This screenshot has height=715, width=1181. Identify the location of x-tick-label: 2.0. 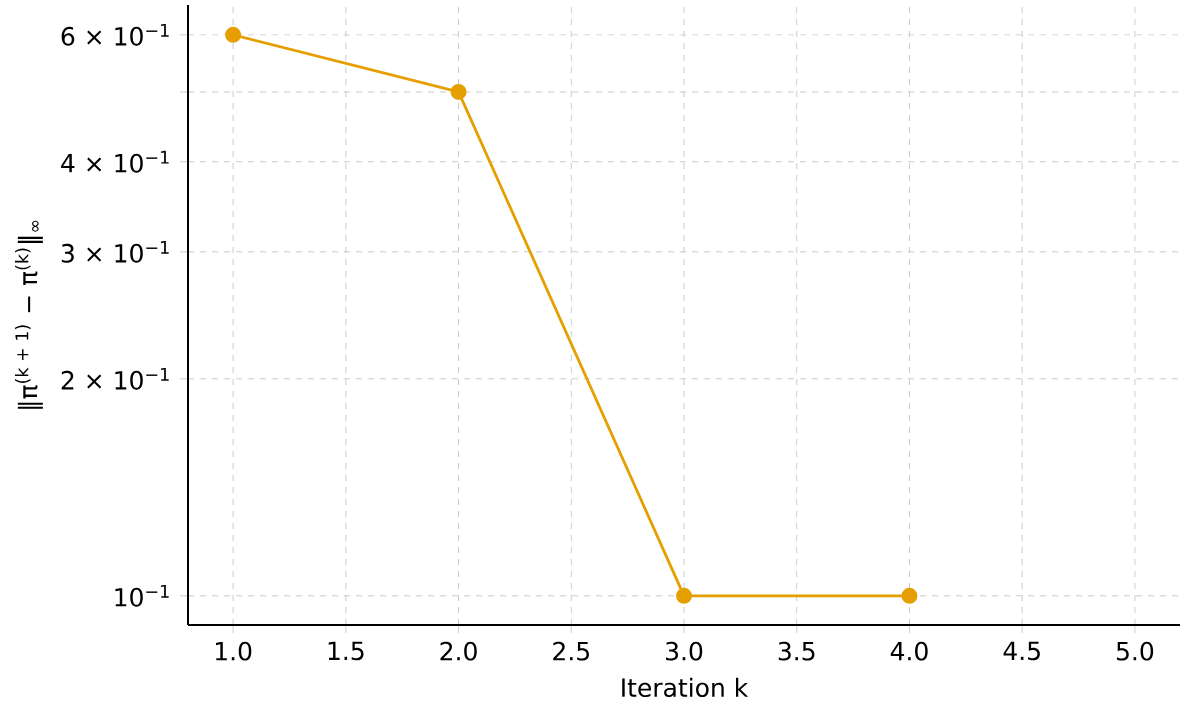
(458, 651).